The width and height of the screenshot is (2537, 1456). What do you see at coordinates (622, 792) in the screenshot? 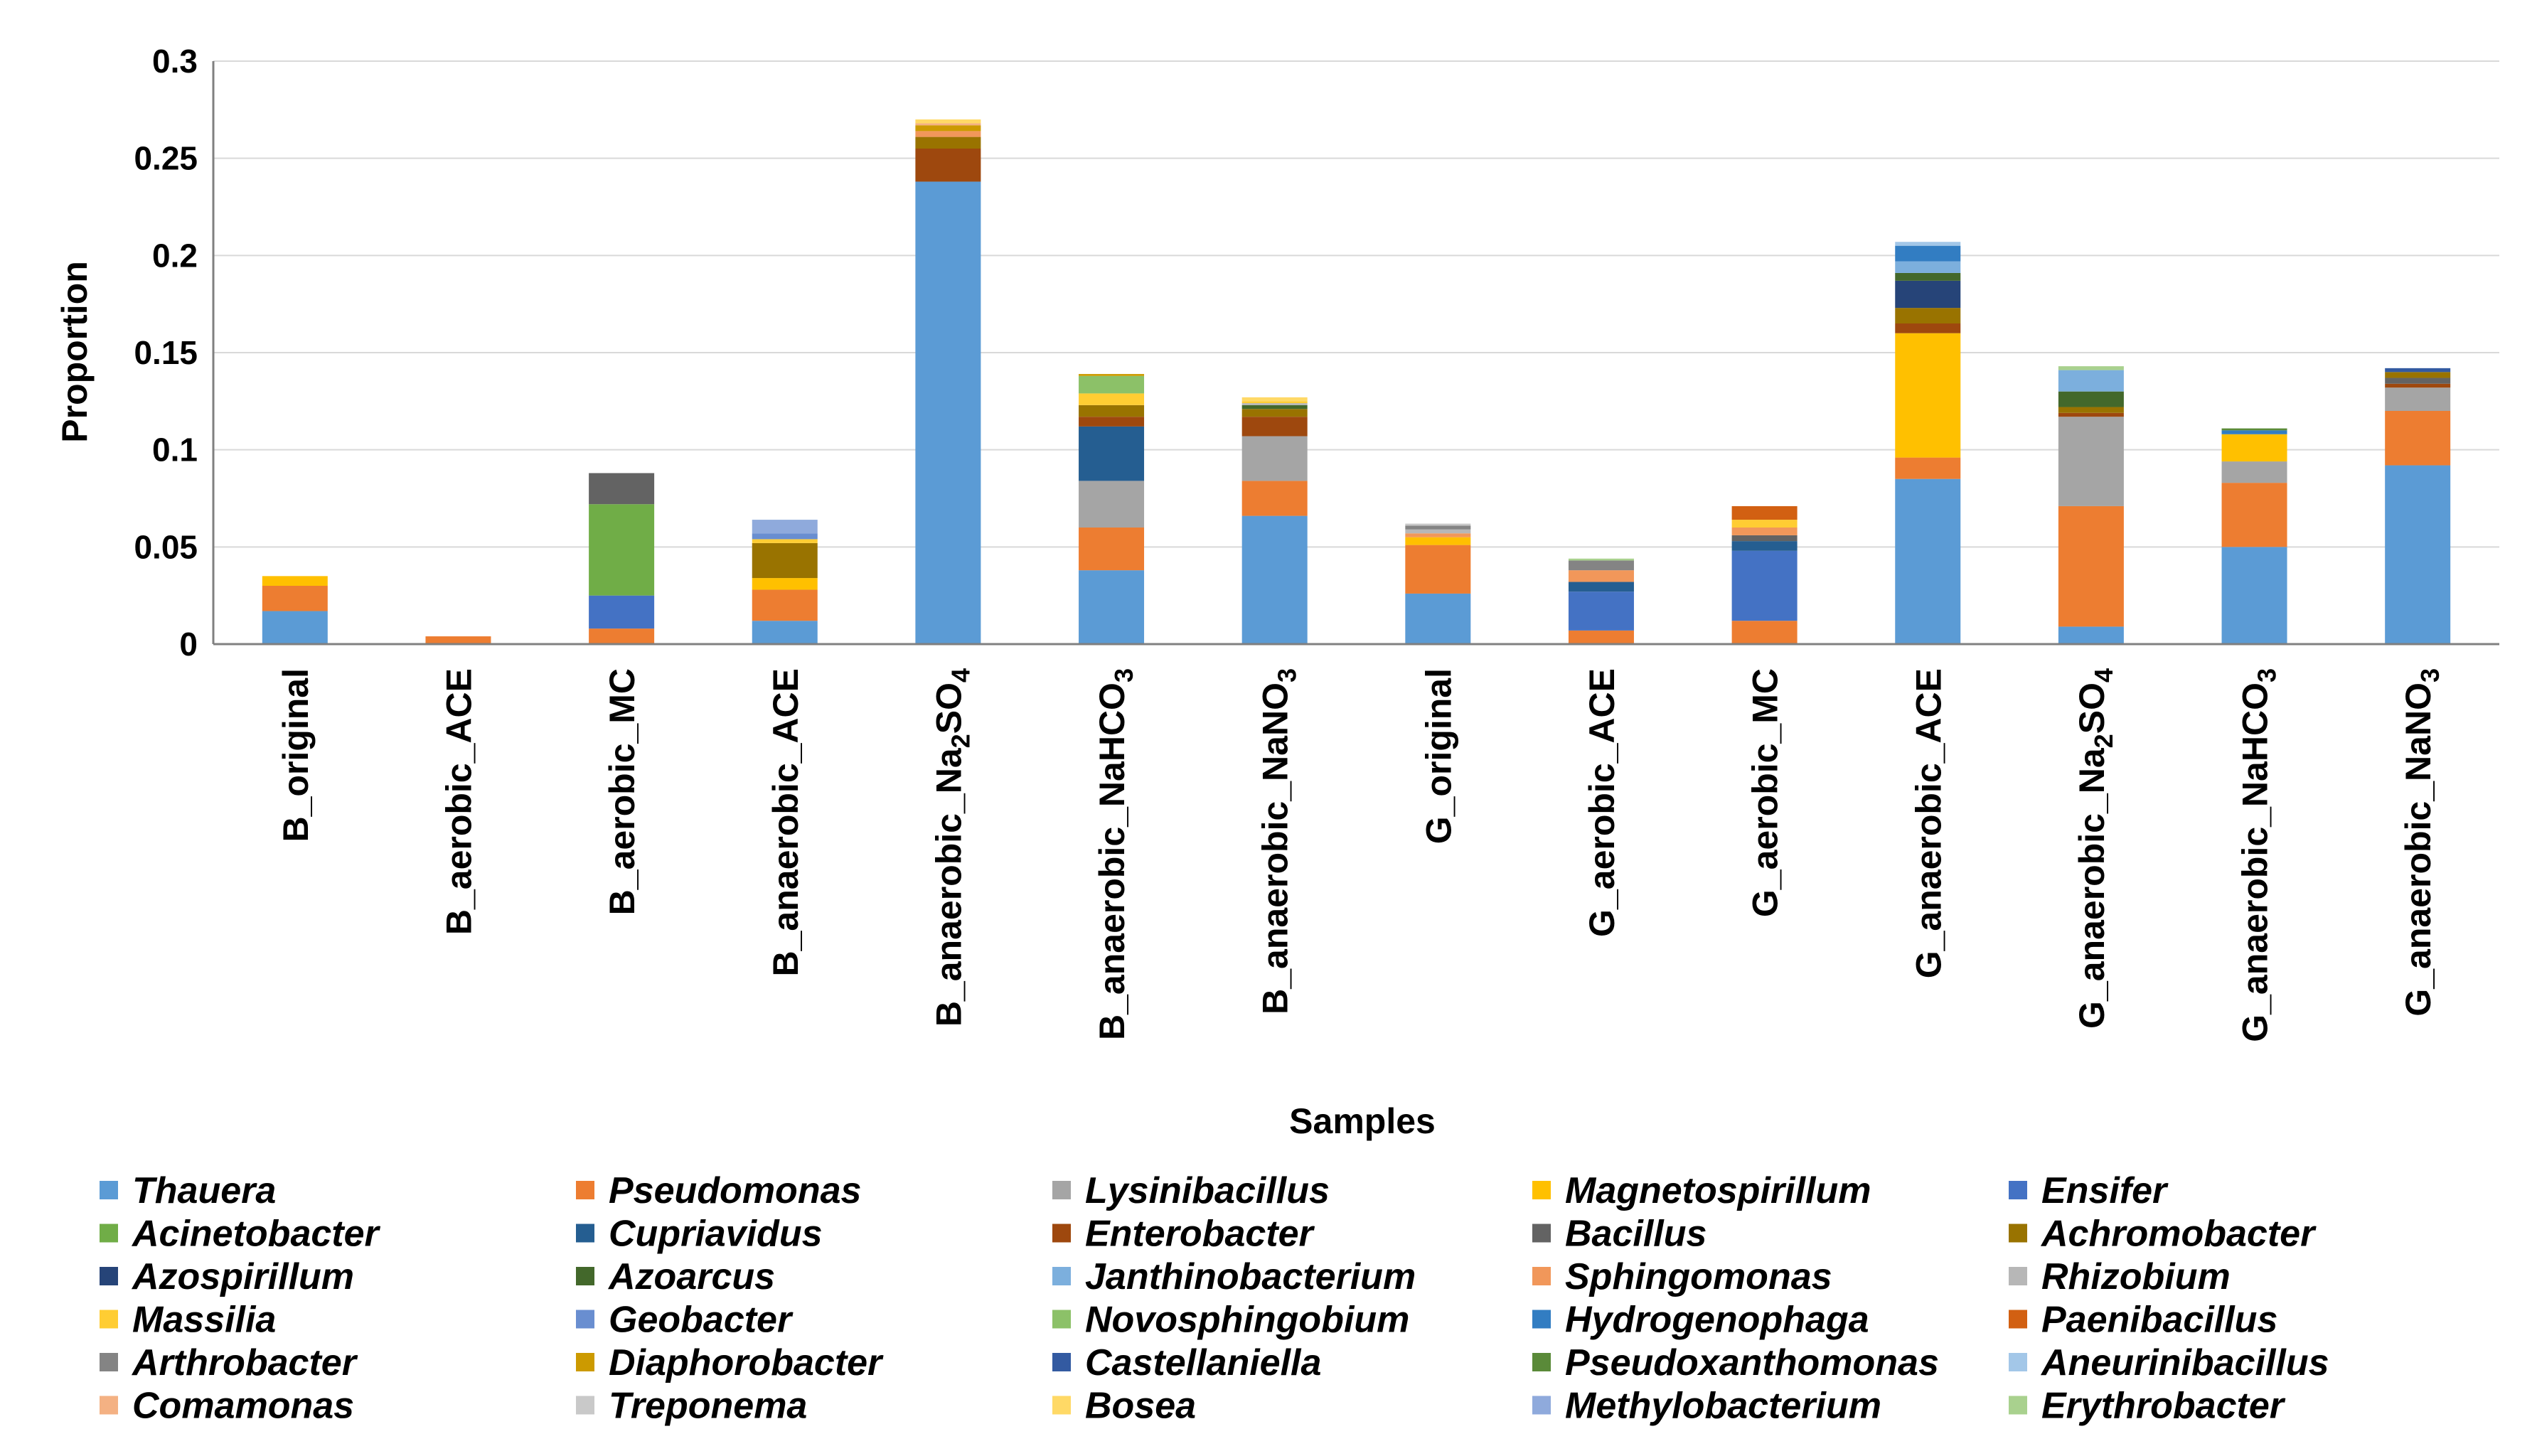
I see `x-tick-label: B_aerobic_MC` at bounding box center [622, 792].